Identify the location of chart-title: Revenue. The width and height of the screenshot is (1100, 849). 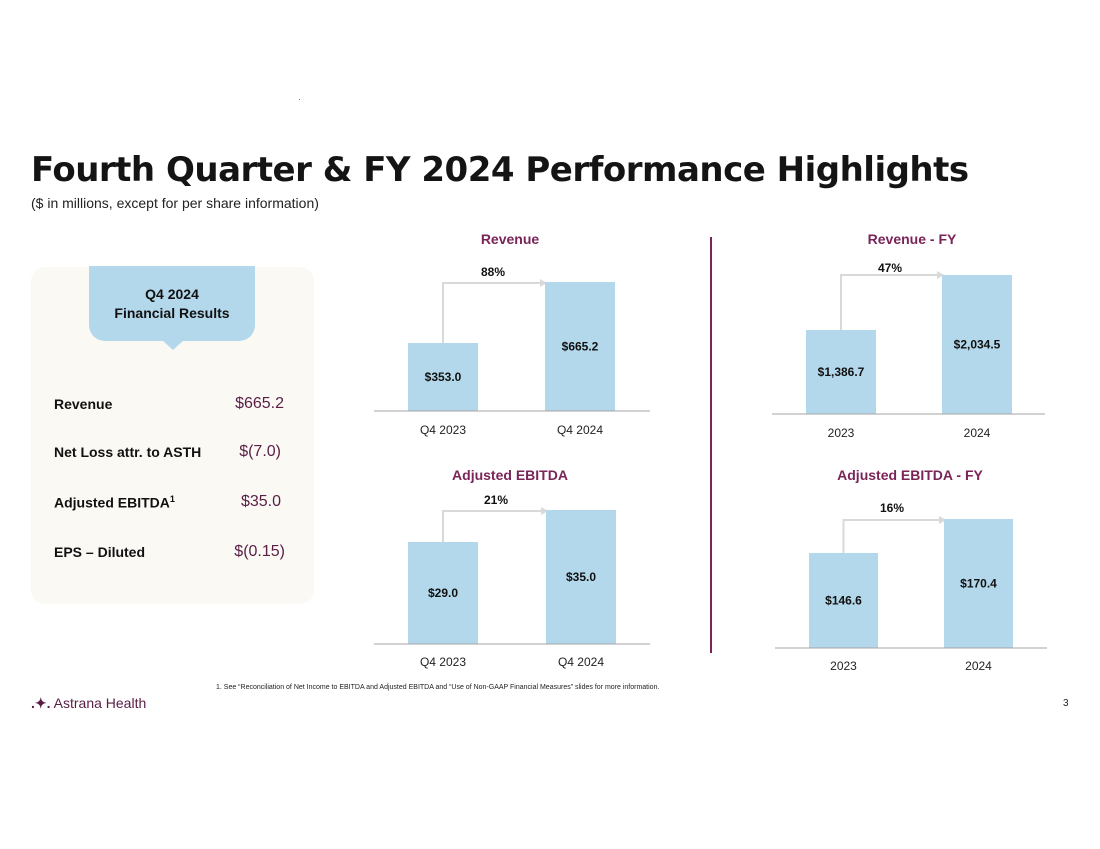
(510, 239).